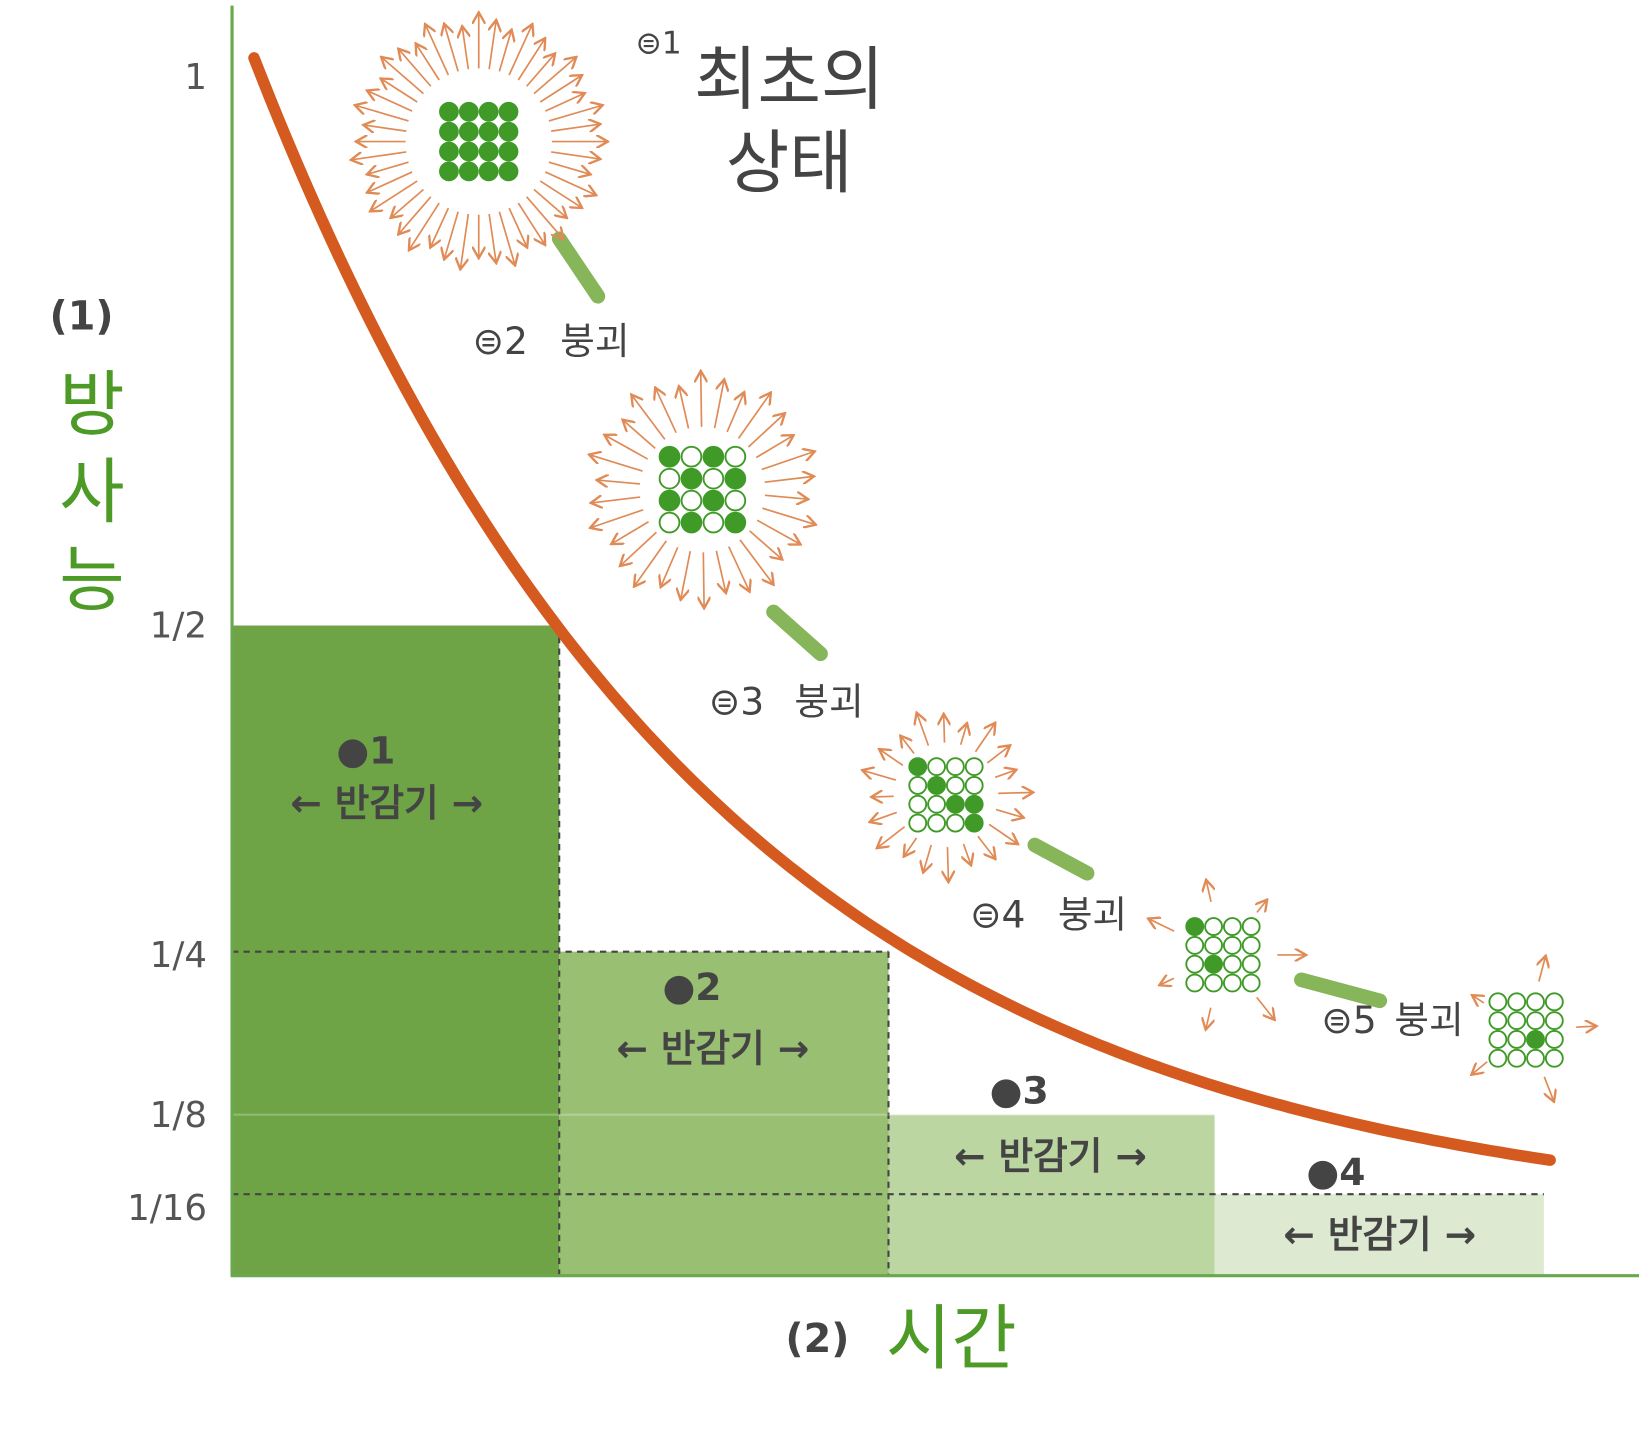 This screenshot has height=1435, width=1639. I want to click on stage-label: 붕괴, so click(1092, 915).